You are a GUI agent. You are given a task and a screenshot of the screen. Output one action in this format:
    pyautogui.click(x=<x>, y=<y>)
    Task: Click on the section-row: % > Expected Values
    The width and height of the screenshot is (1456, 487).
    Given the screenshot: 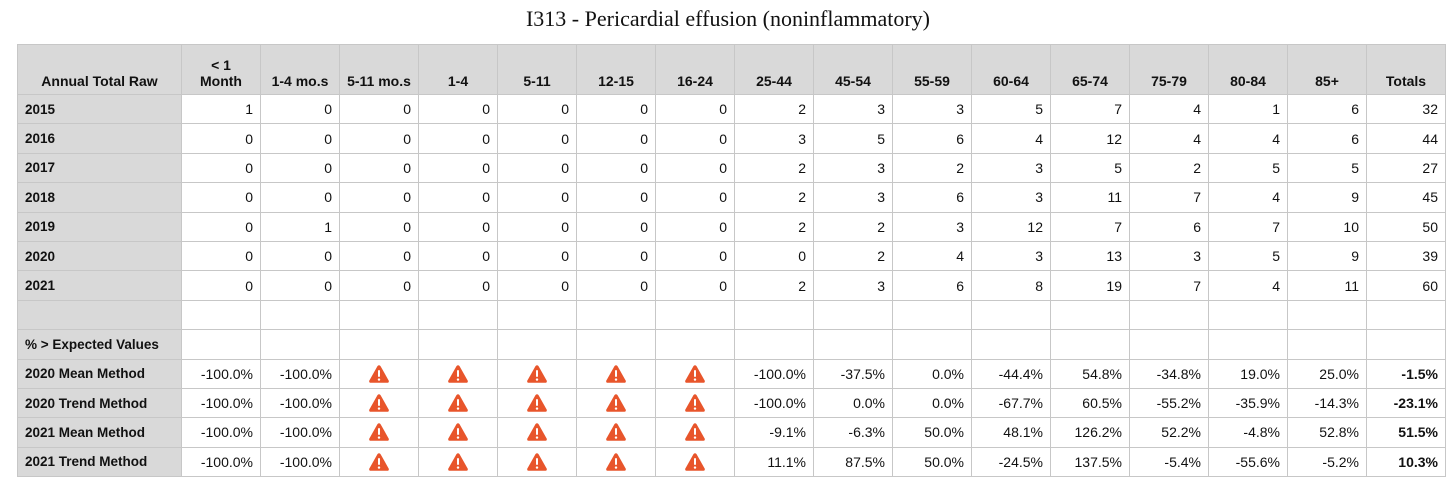 What is the action you would take?
    pyautogui.click(x=731, y=344)
    